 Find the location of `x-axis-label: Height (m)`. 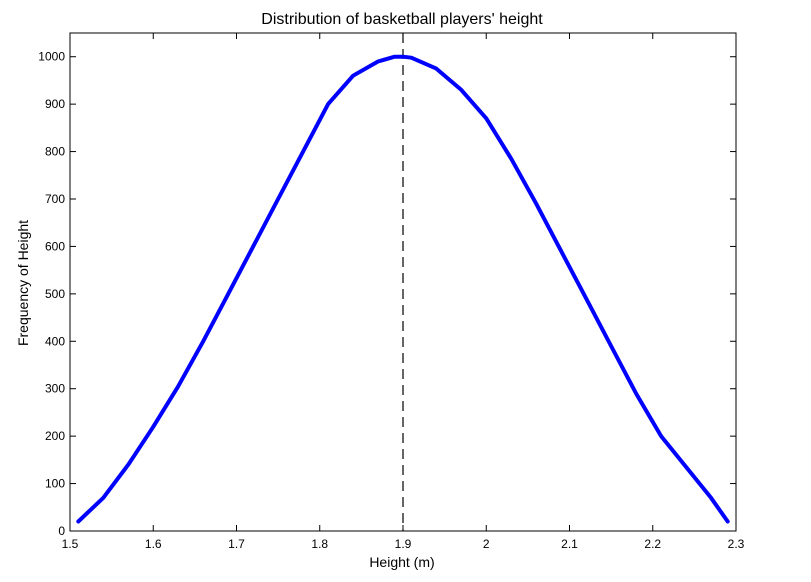

x-axis-label: Height (m) is located at coordinates (401, 562).